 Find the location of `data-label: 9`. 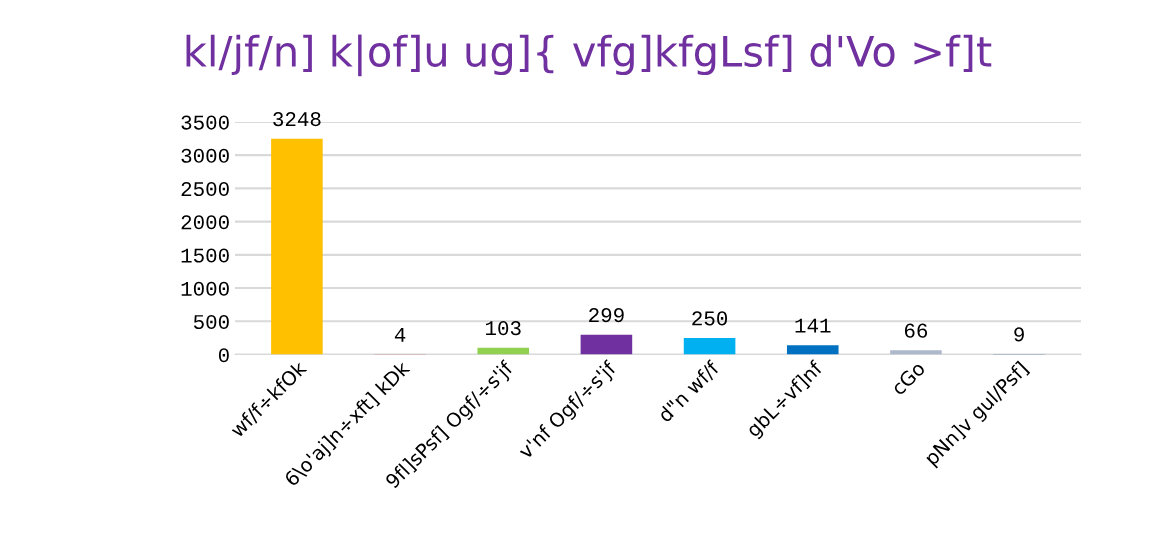

data-label: 9 is located at coordinates (1019, 334).